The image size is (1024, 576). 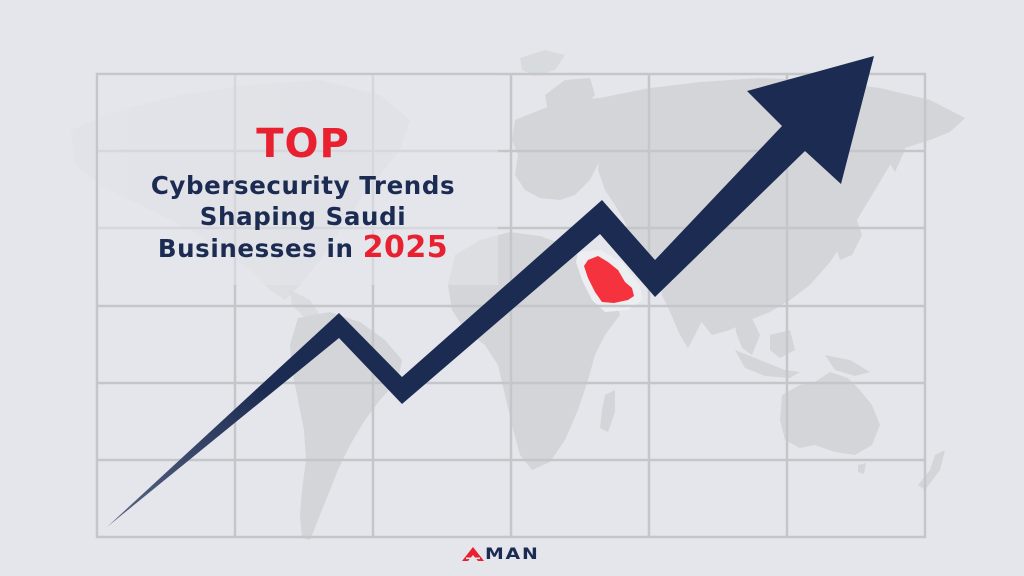 What do you see at coordinates (686, 314) in the screenshot?
I see `india-shape` at bounding box center [686, 314].